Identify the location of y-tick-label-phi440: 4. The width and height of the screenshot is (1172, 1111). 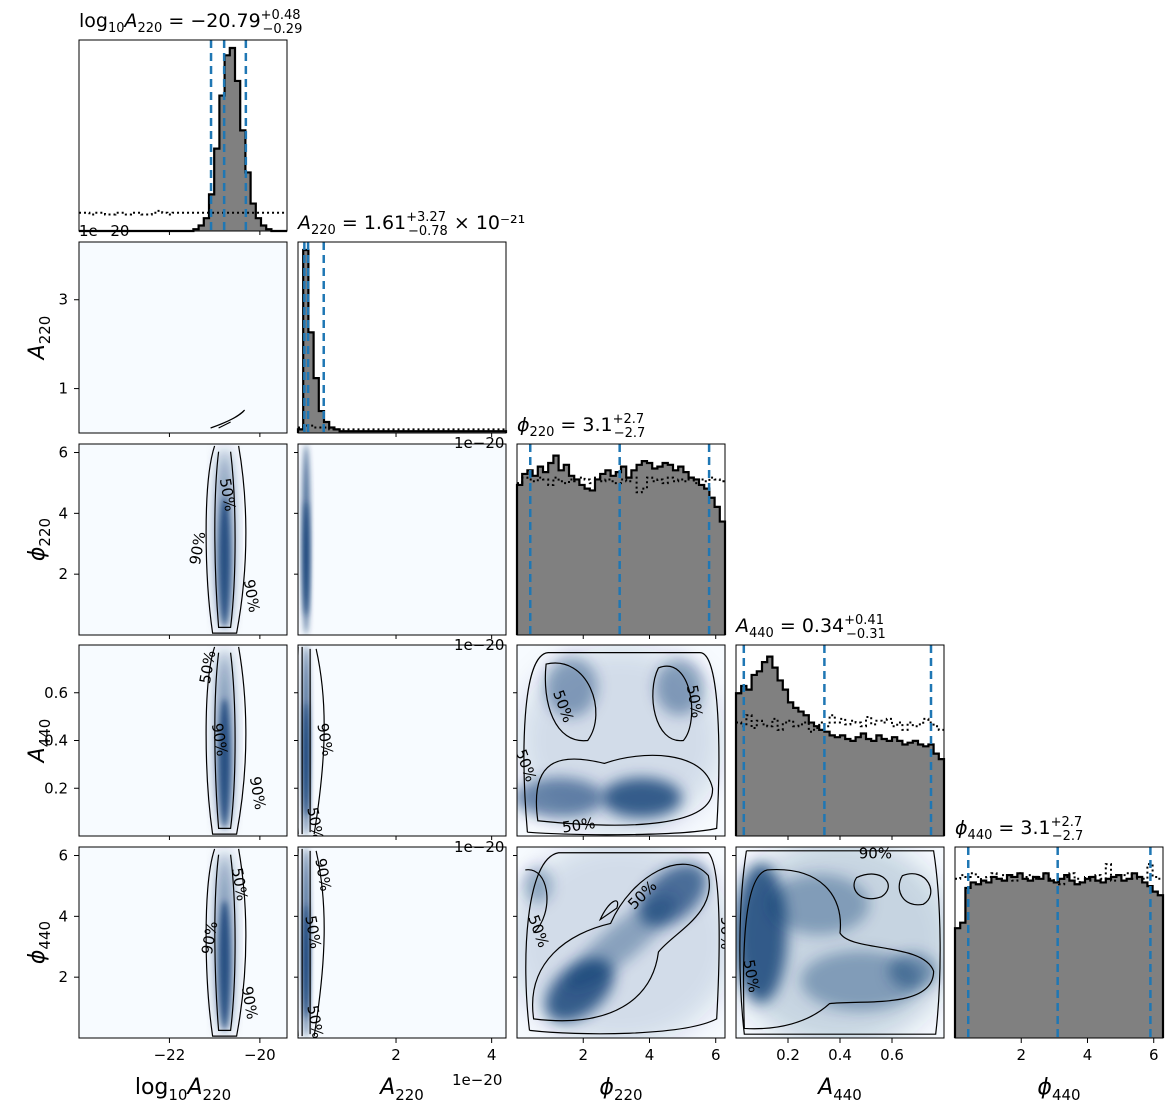
(63, 916).